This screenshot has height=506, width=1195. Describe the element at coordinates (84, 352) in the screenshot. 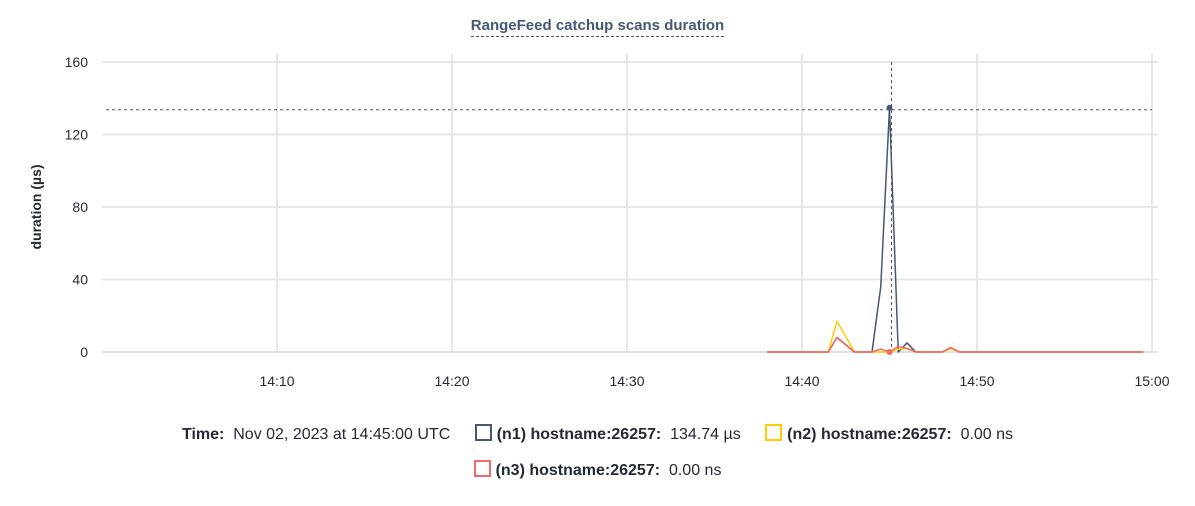

I see `y-tick-label: 0` at that location.